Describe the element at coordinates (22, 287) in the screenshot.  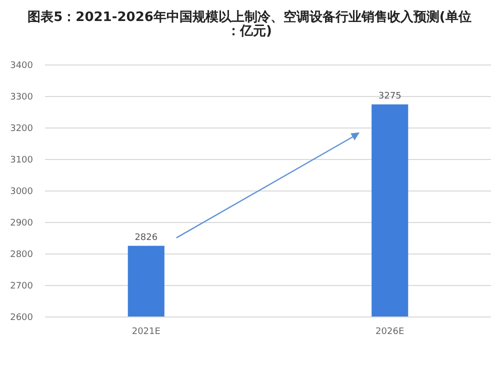
I see `y-tick-label: 2700` at that location.